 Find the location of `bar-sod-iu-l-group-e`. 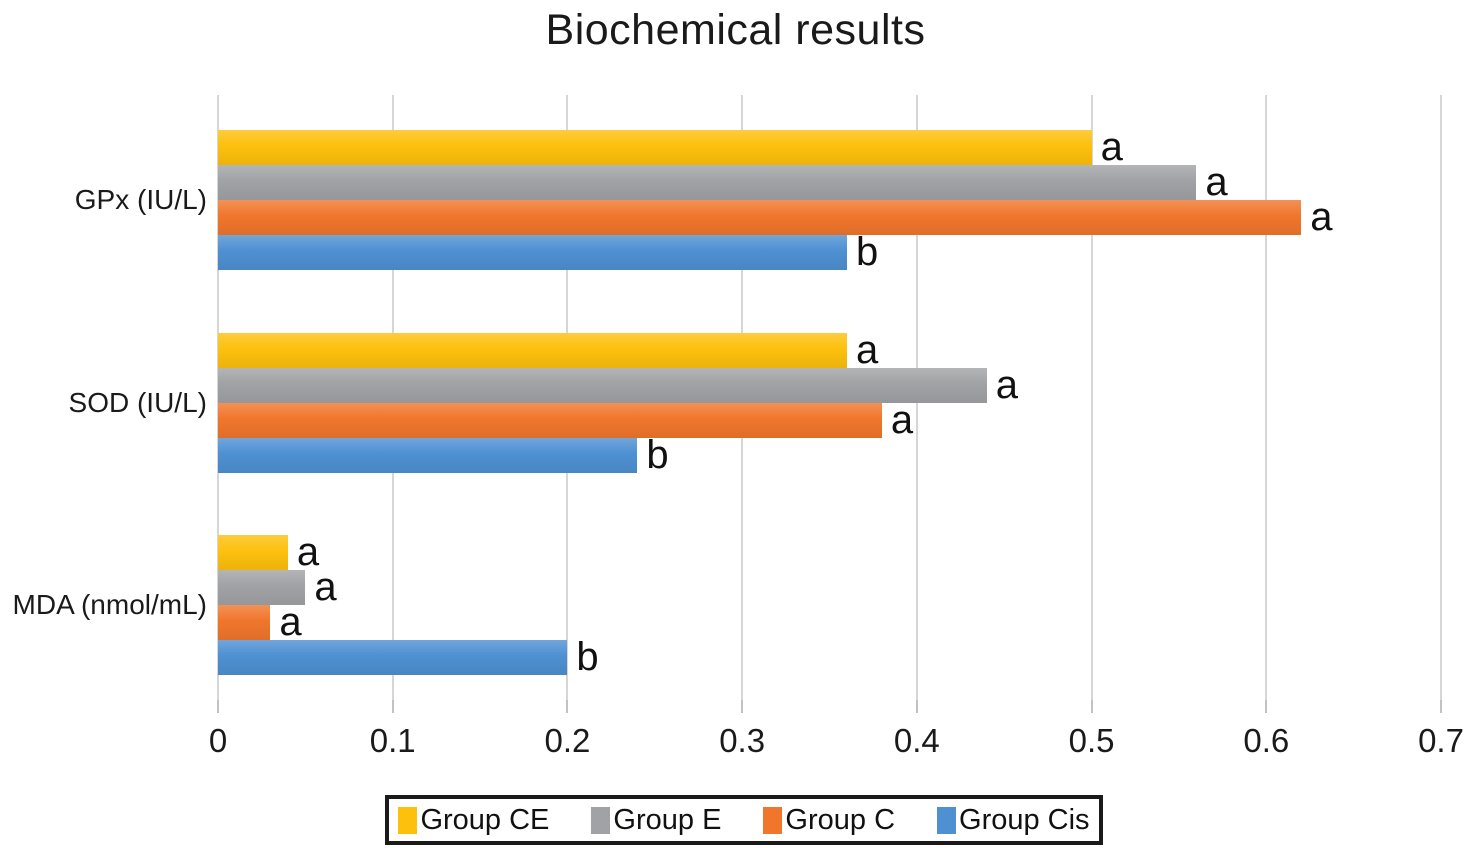

bar-sod-iu-l-group-e is located at coordinates (602, 385).